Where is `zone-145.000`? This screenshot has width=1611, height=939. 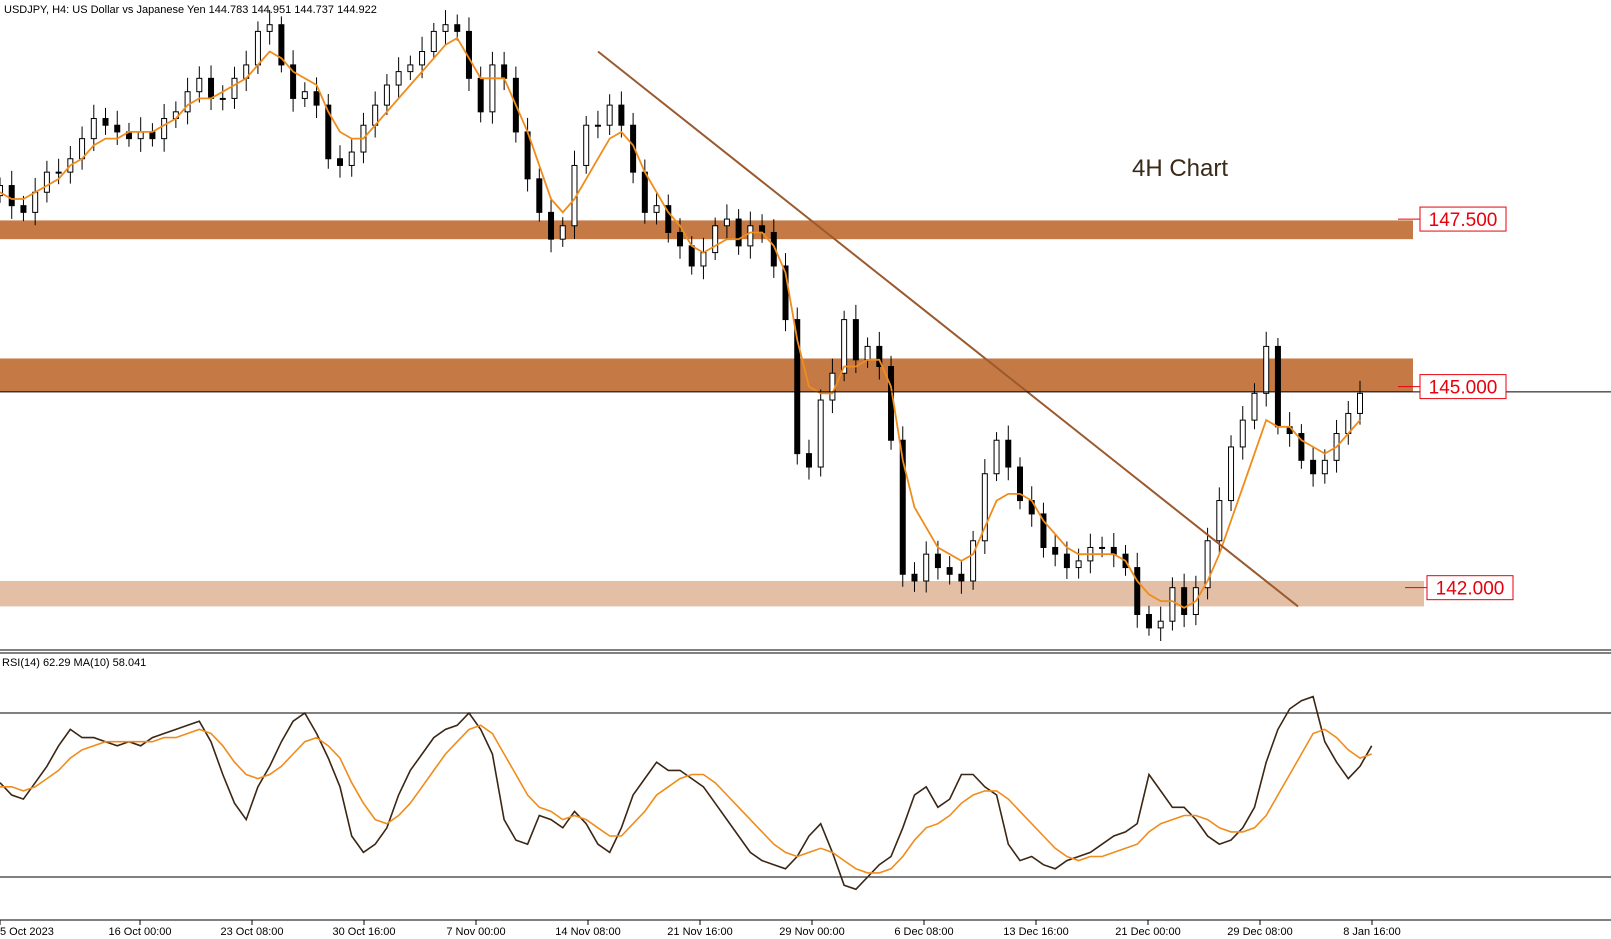 zone-145.000 is located at coordinates (706, 375).